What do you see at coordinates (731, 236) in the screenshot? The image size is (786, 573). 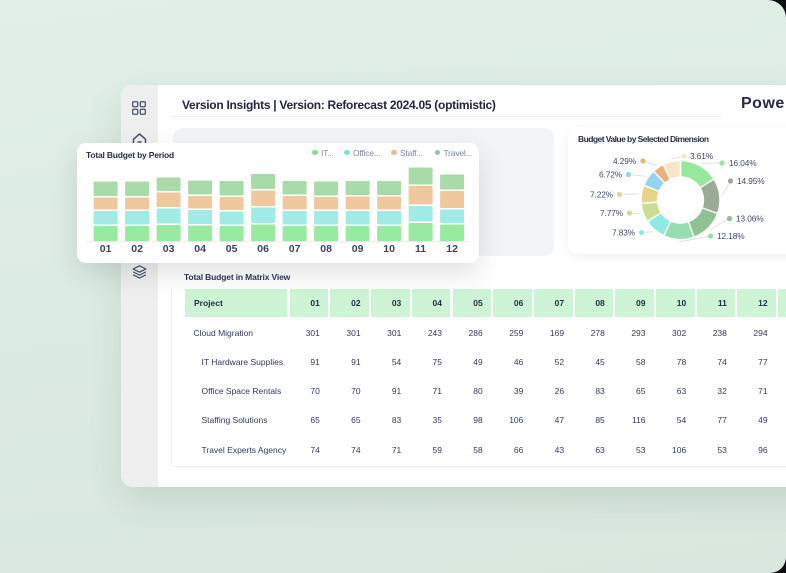 I see `svg-text: 12.18%` at bounding box center [731, 236].